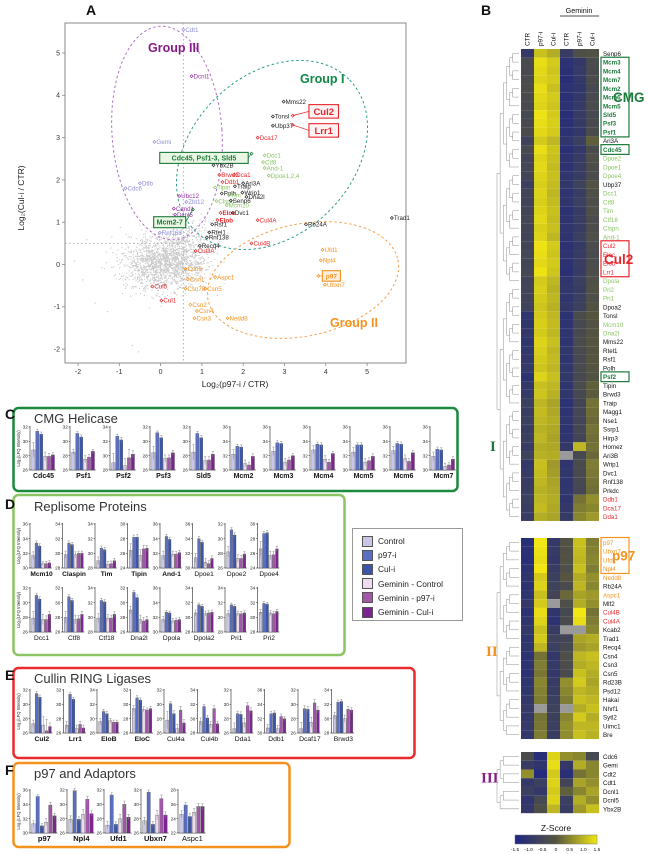 This screenshot has height=854, width=648. I want to click on svg-text: Ubp37, so click(612, 185).